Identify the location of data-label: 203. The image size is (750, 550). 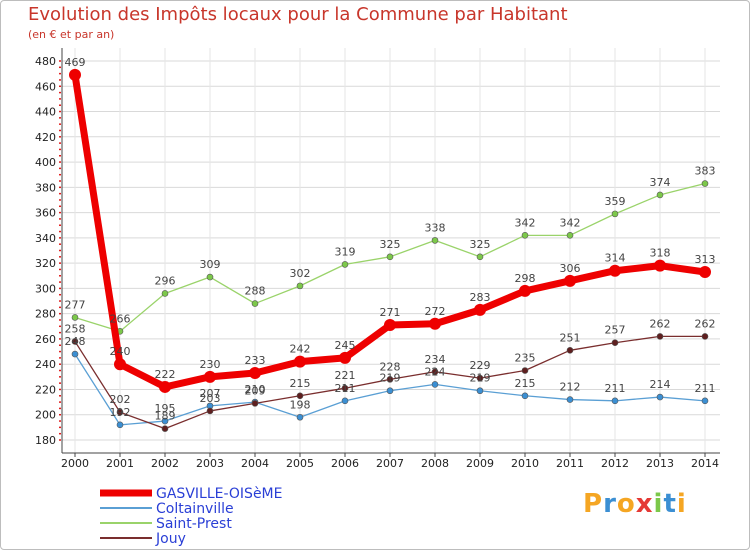
(210, 398).